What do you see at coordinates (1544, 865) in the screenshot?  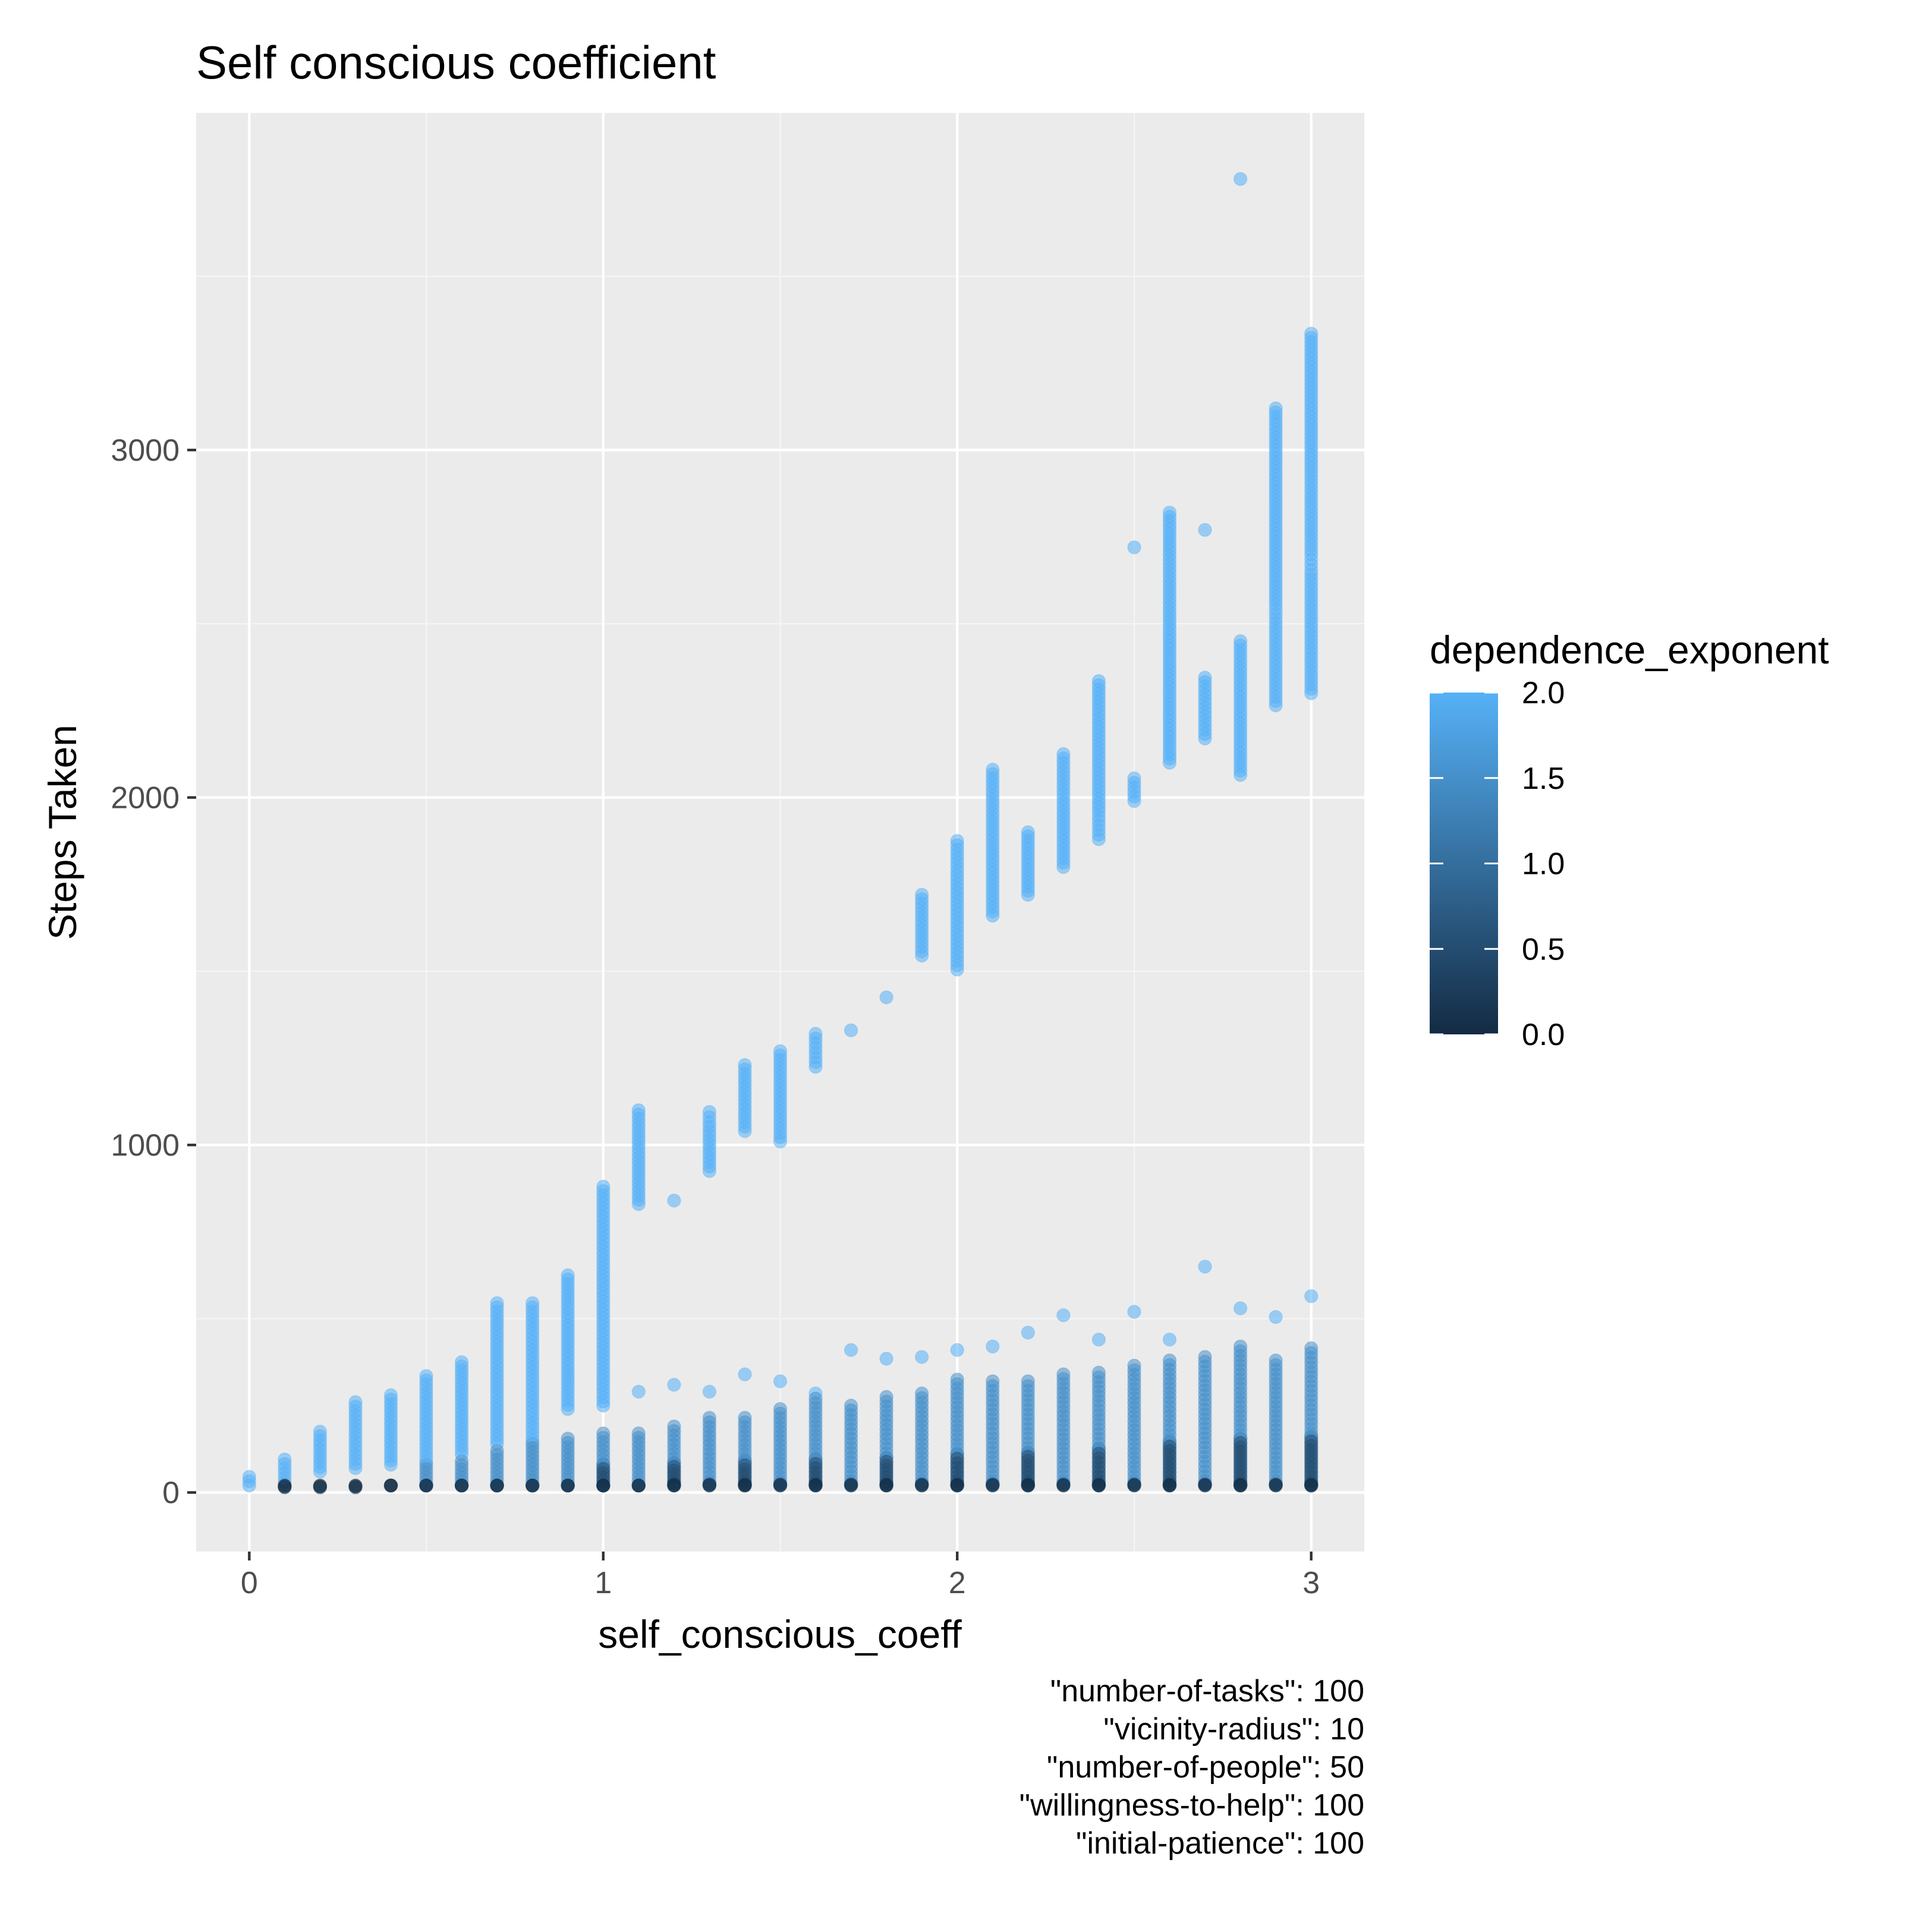 I see `legend-label: 1.0` at bounding box center [1544, 865].